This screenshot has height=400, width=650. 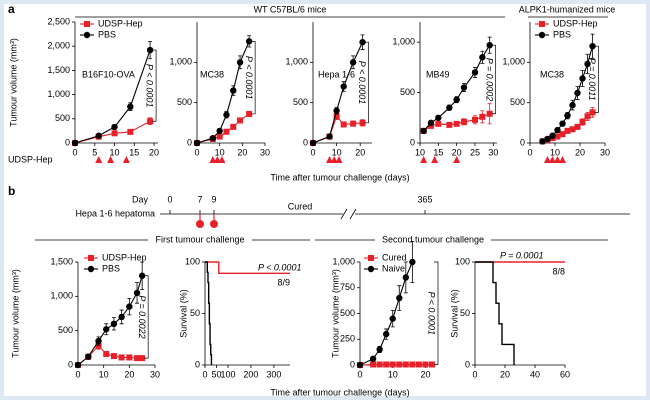 I want to click on timeline-tick-label: 7, so click(x=199, y=199).